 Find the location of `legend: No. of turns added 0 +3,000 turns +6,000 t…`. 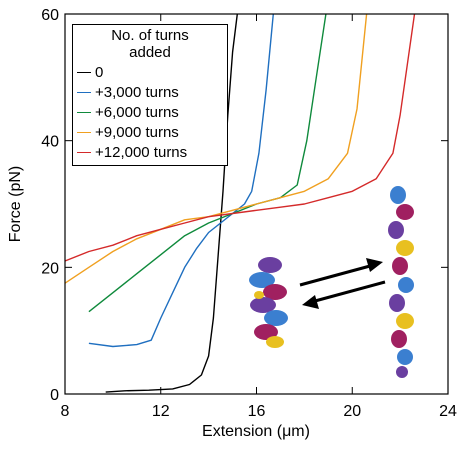

legend: No. of turns added 0 +3,000 turns +6,000 t… is located at coordinates (150, 95).